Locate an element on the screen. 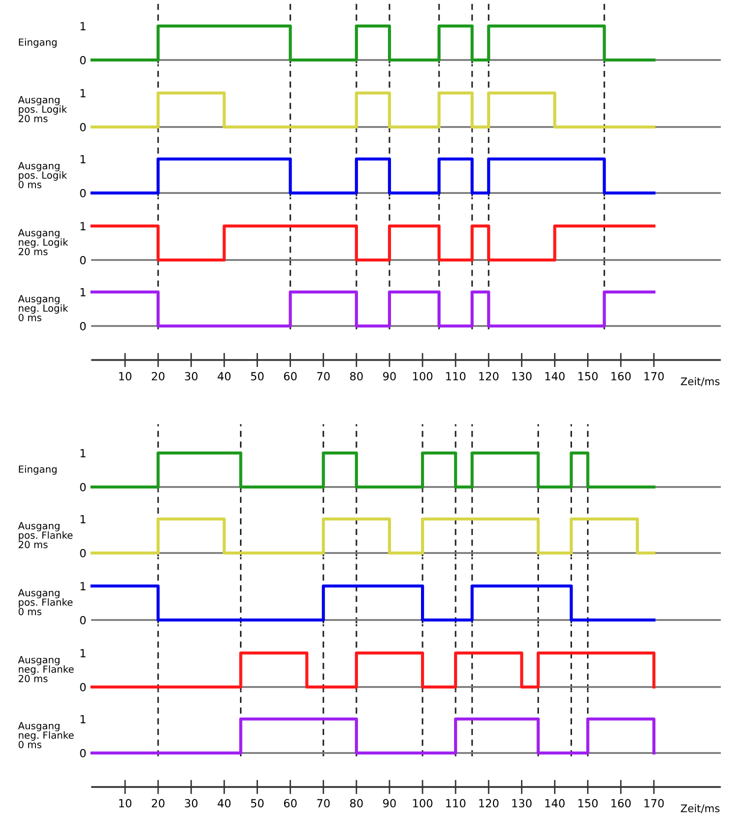 This screenshot has width=739, height=836. y-axis-title: Ausgang neg. Flanke 20 ms is located at coordinates (46, 669).